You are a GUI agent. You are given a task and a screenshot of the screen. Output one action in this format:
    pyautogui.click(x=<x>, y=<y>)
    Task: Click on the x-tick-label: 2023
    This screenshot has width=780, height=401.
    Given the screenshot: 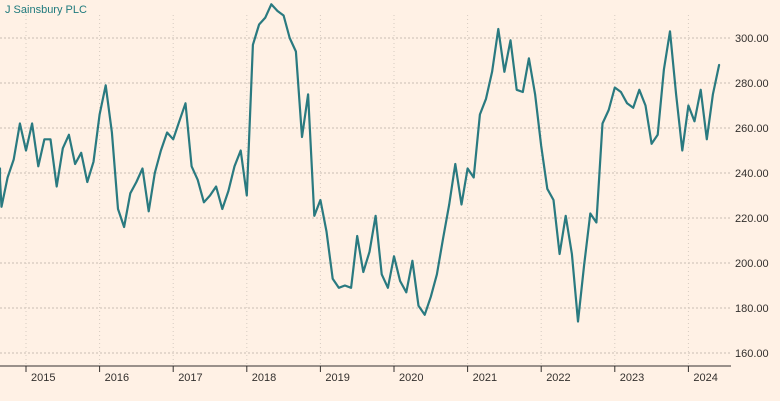 What is the action you would take?
    pyautogui.click(x=632, y=378)
    